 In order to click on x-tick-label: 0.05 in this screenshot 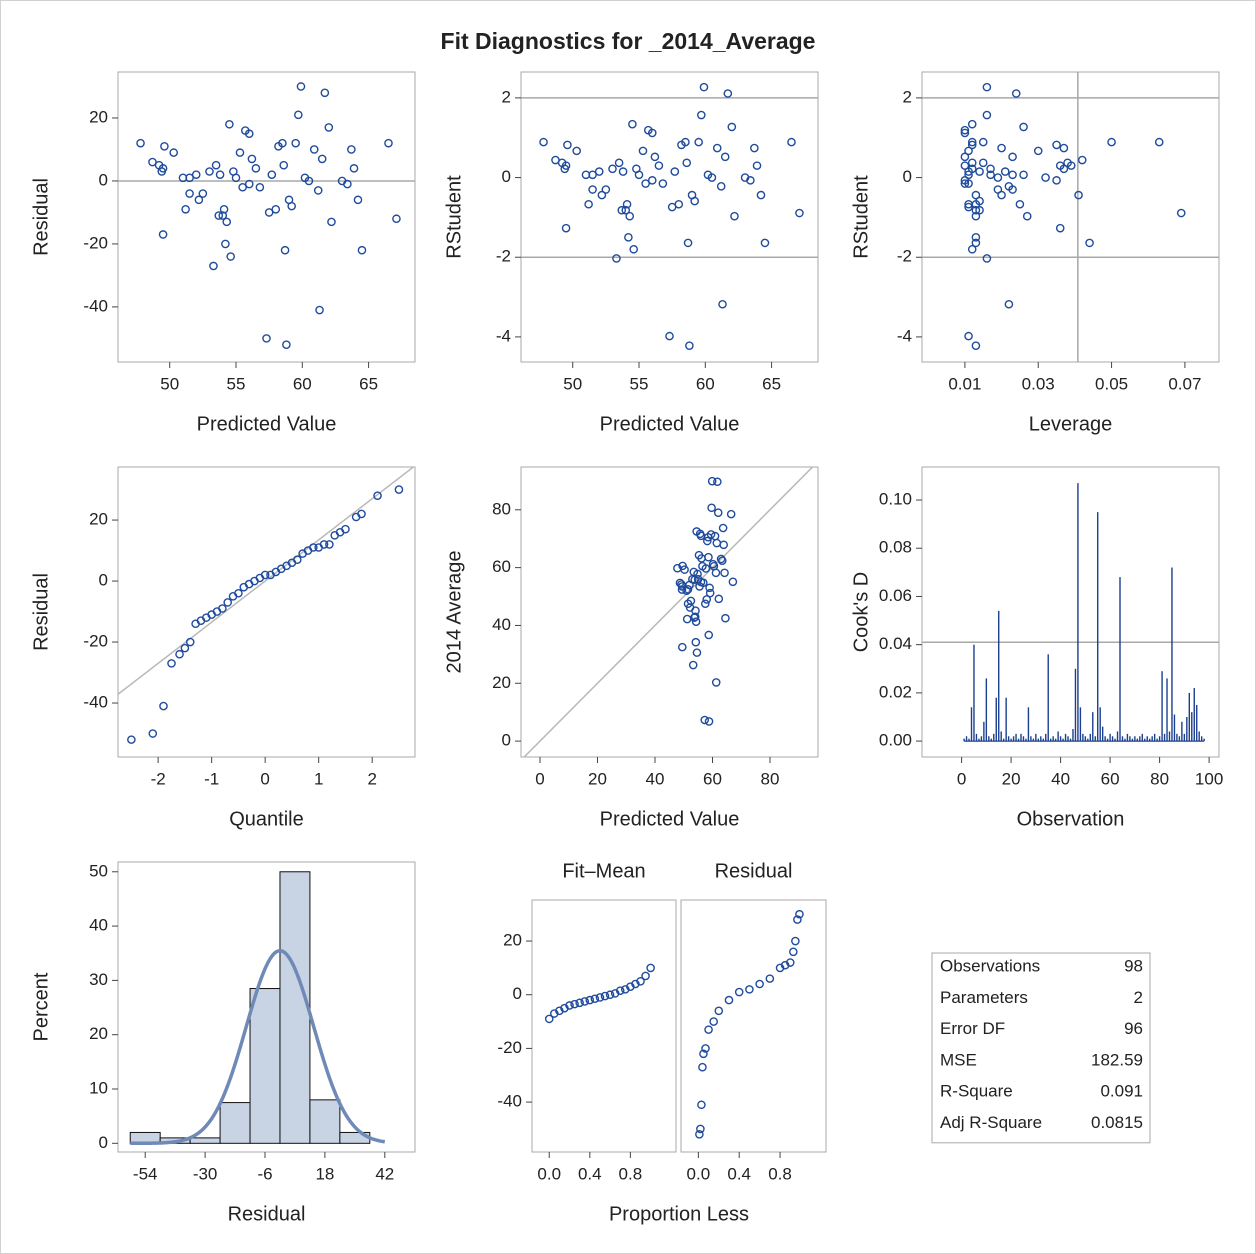, I will do `click(1111, 383)`.